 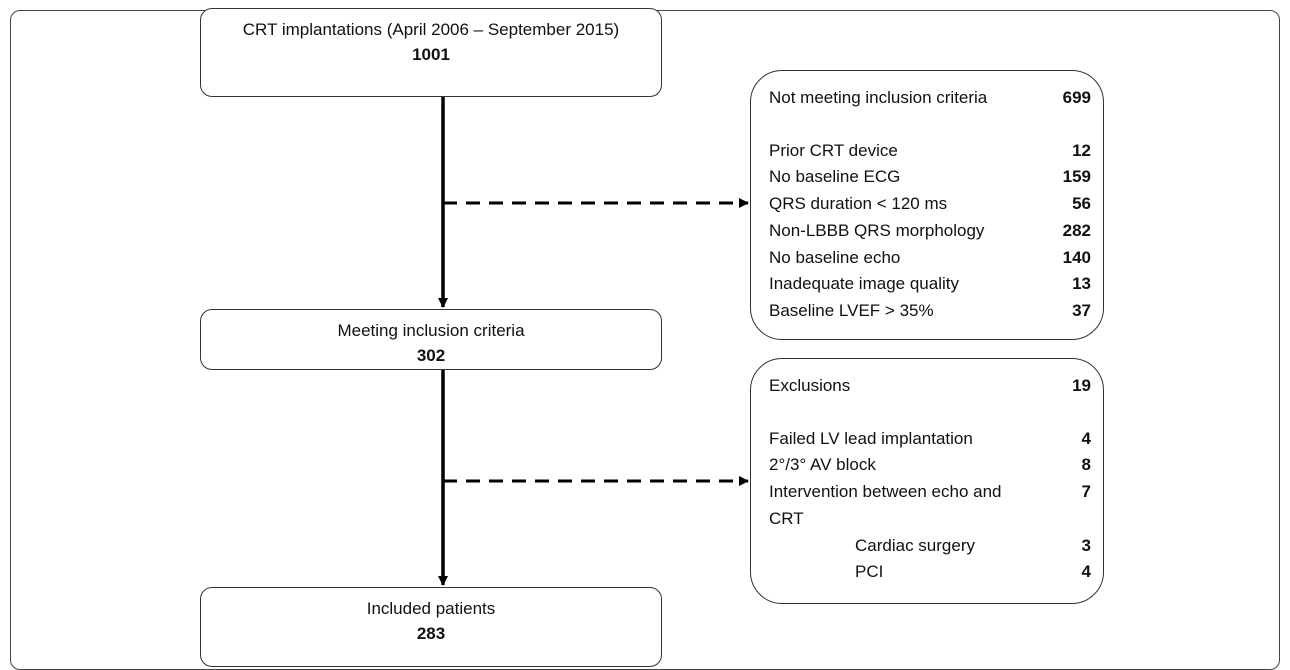 What do you see at coordinates (1081, 385) in the screenshot?
I see `header-count: 19` at bounding box center [1081, 385].